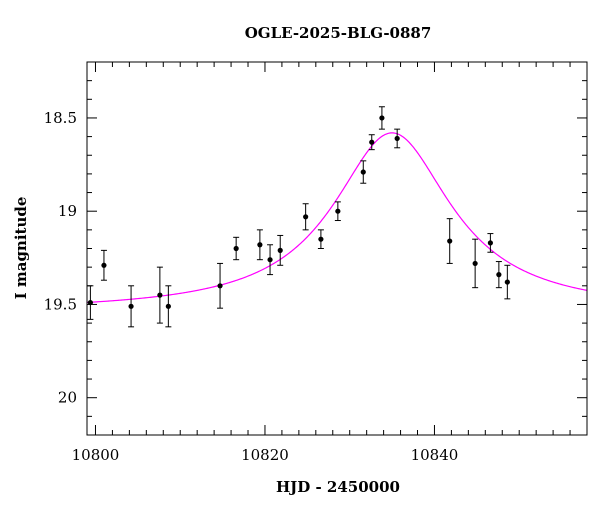 This screenshot has width=600, height=512. I want to click on chart-title: OGLE-2025-BLG-0887, so click(338, 33).